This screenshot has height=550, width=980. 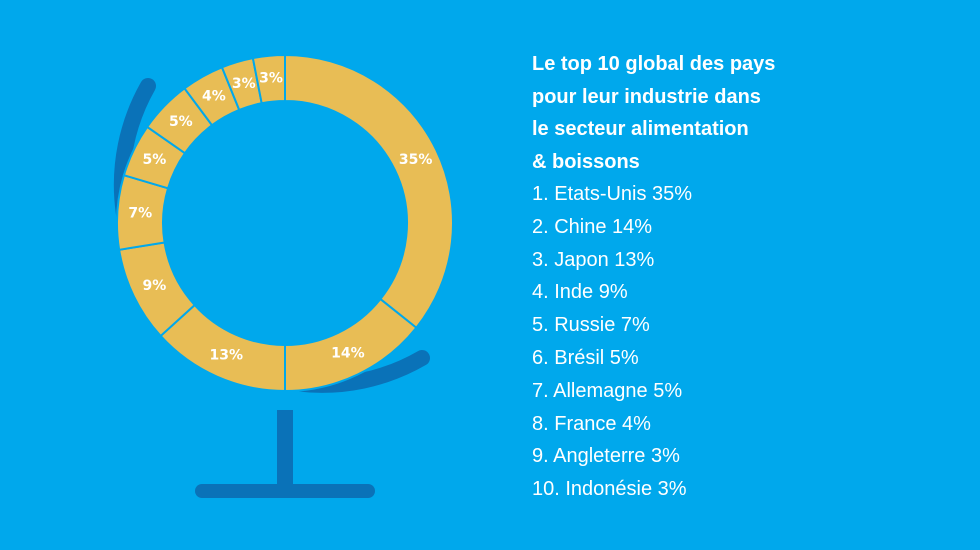 What do you see at coordinates (609, 489) in the screenshot?
I see `legend-item-10: 10. Indonésie 3%` at bounding box center [609, 489].